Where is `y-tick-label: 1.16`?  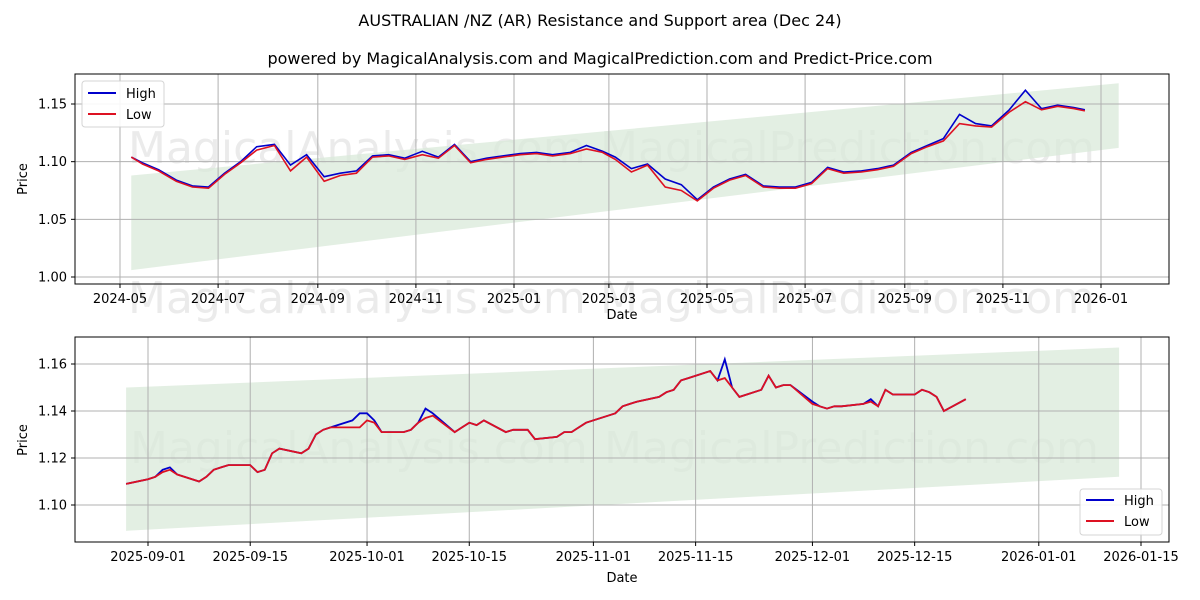
y-tick-label: 1.16 is located at coordinates (52, 365).